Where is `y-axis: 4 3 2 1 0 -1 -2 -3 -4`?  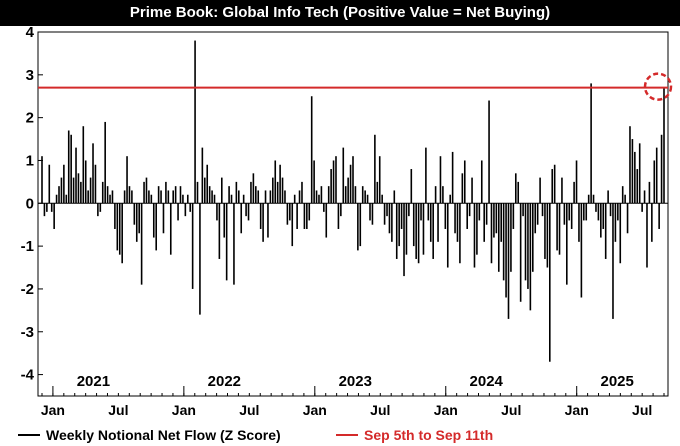 y-axis: 4 3 2 1 0 -1 -2 -3 -4 is located at coordinates (32, 204).